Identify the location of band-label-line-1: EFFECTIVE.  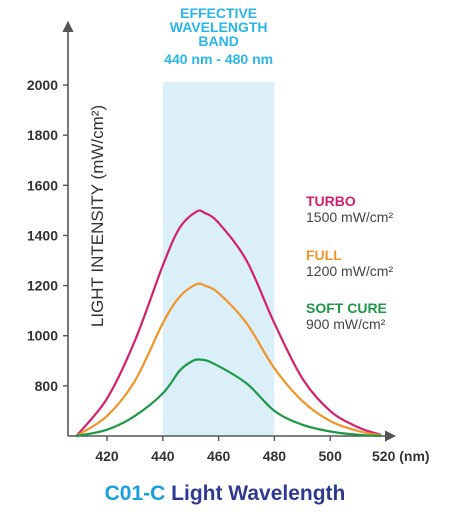
(218, 13).